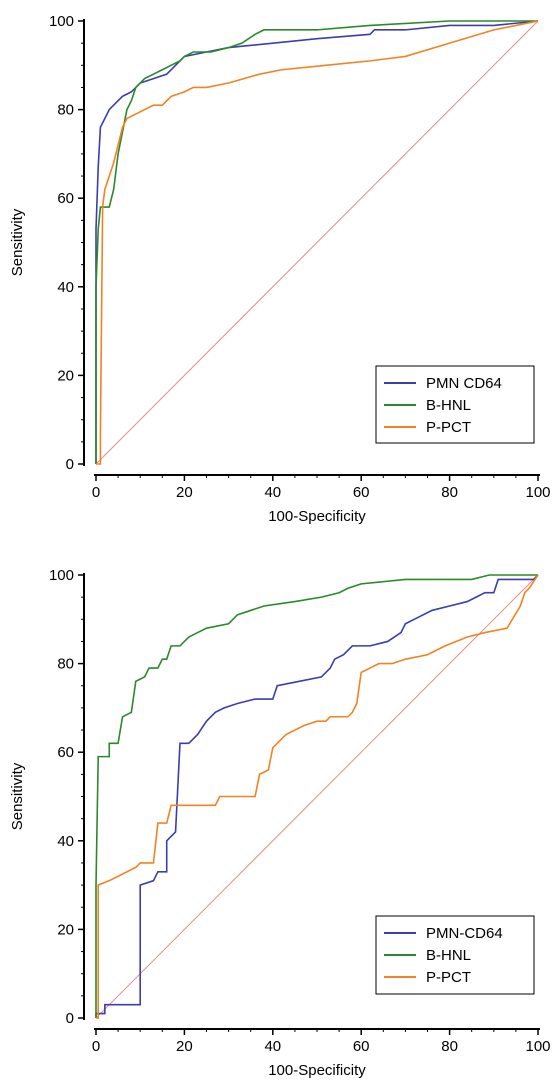 The width and height of the screenshot is (554, 1084). I want to click on legend-label: PMN CD64, so click(464, 383).